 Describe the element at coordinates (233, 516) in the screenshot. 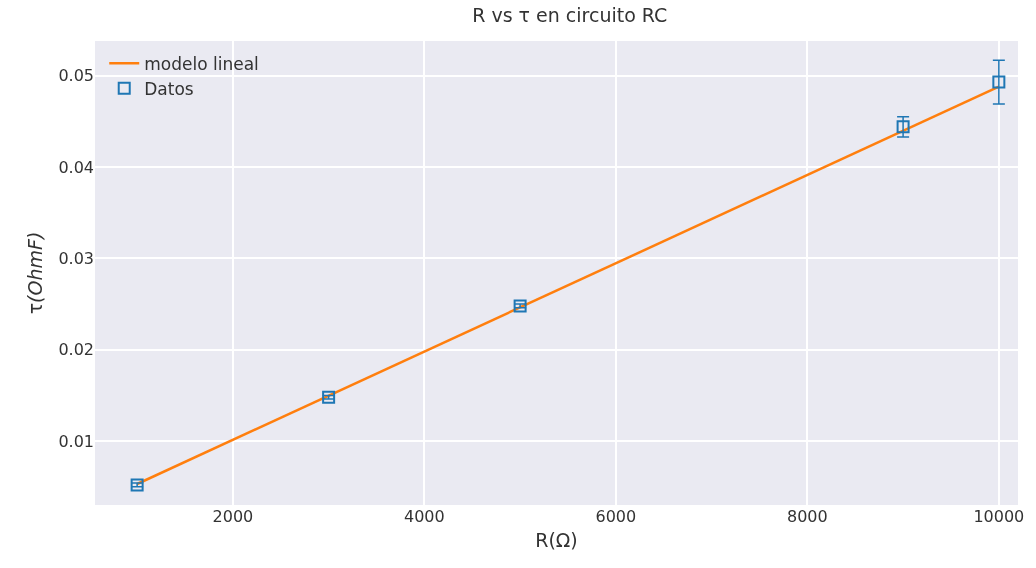

I see `x-tick-label: 2000` at that location.